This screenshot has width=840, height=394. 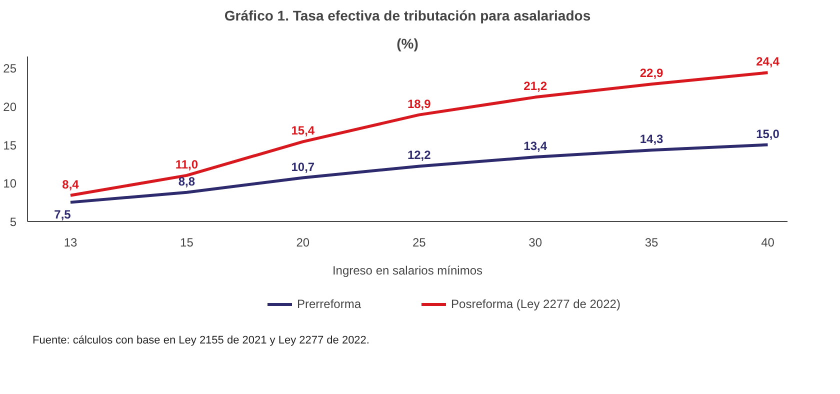 What do you see at coordinates (419, 103) in the screenshot?
I see `data-label: 18,9` at bounding box center [419, 103].